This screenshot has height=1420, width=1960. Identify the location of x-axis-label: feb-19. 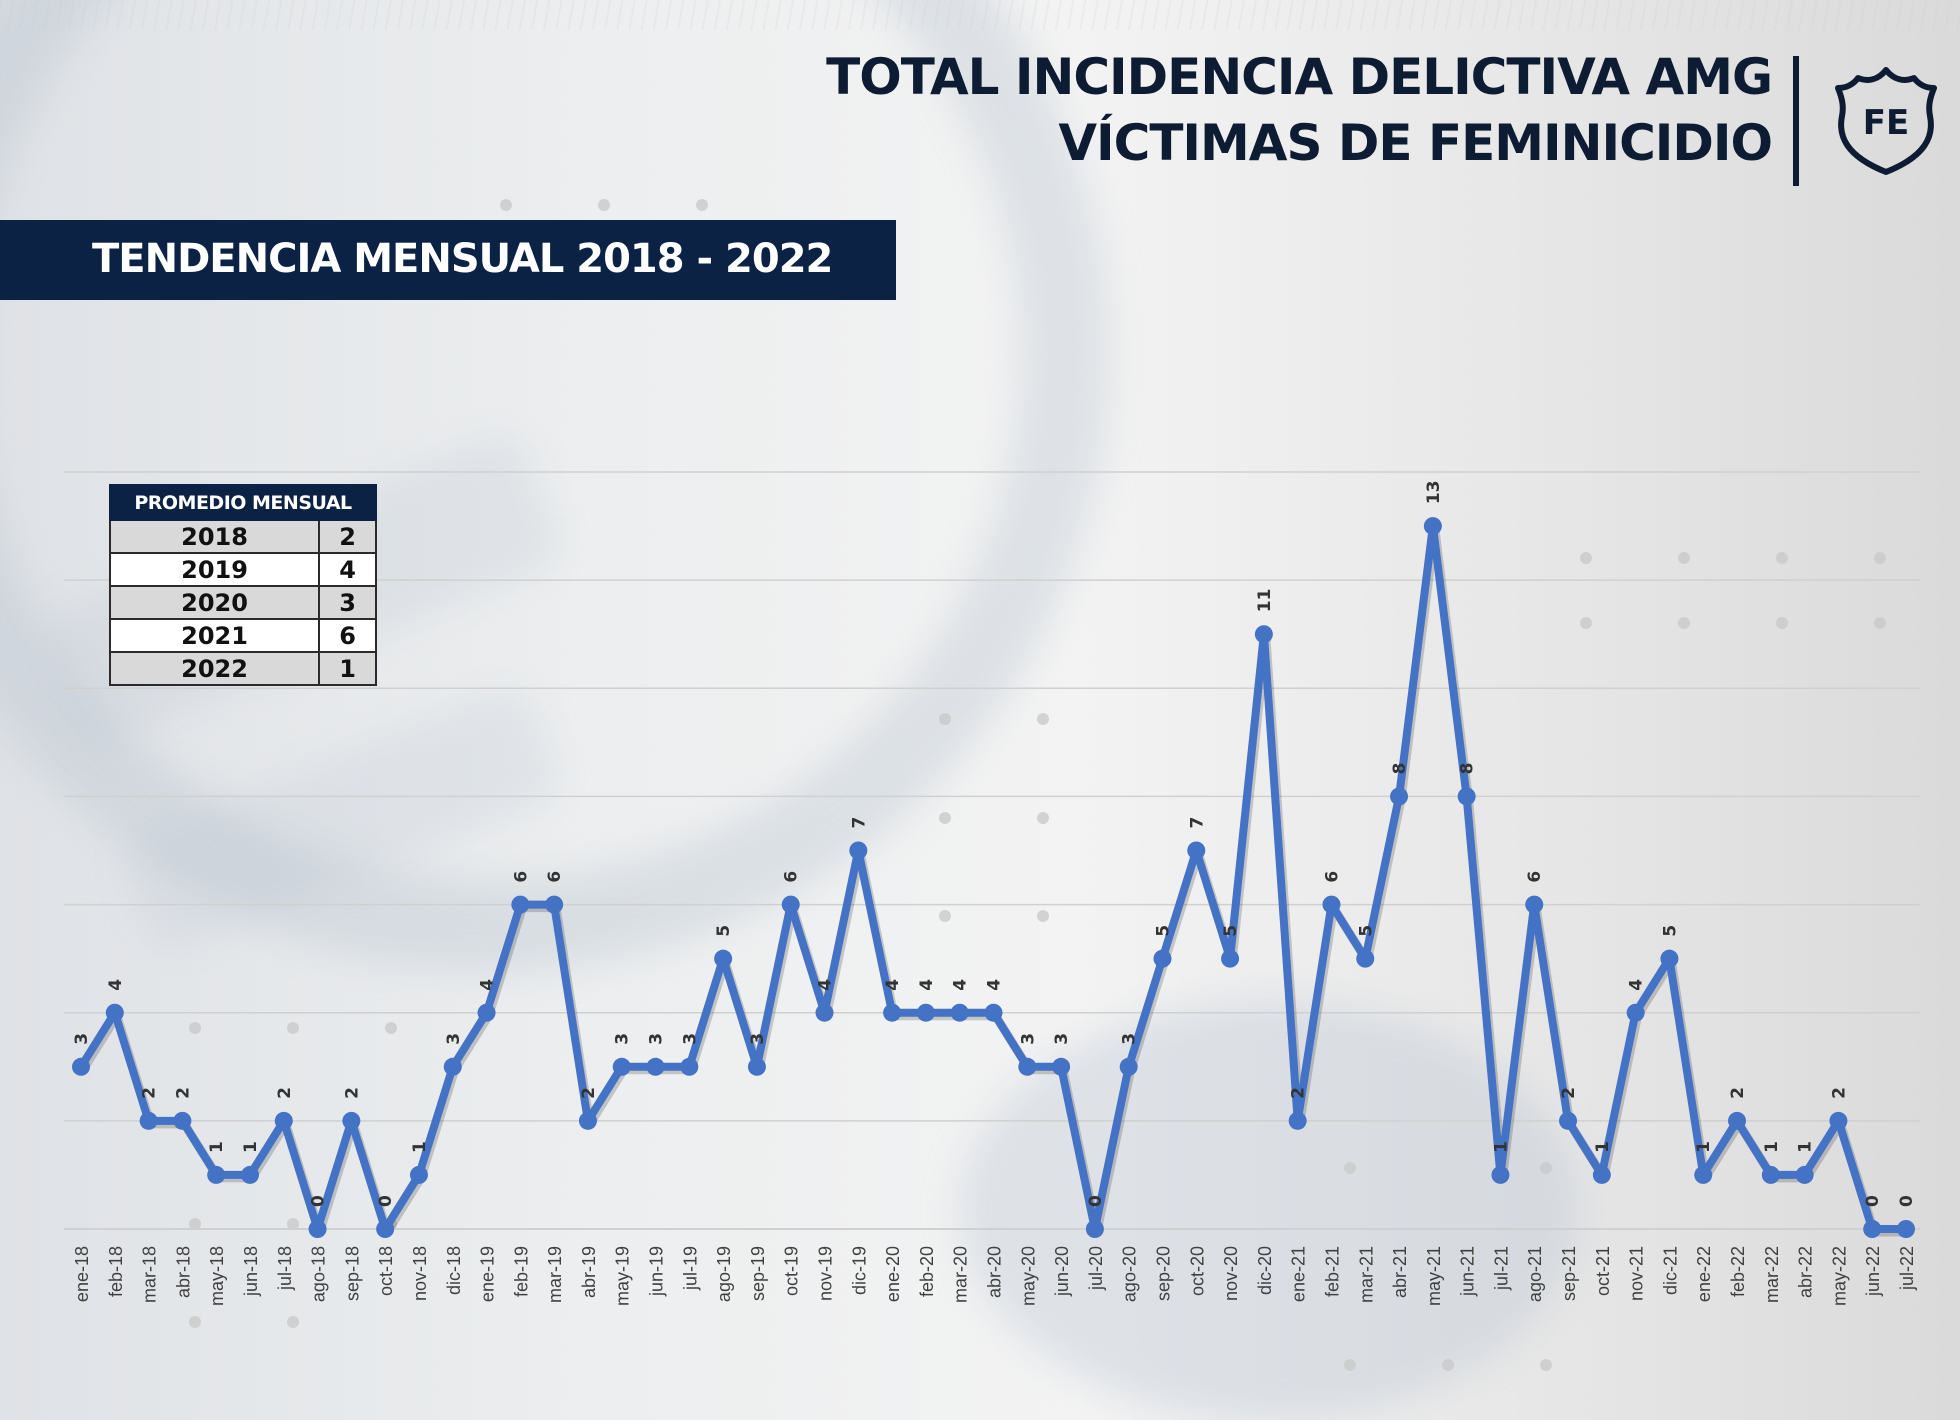
(521, 1271).